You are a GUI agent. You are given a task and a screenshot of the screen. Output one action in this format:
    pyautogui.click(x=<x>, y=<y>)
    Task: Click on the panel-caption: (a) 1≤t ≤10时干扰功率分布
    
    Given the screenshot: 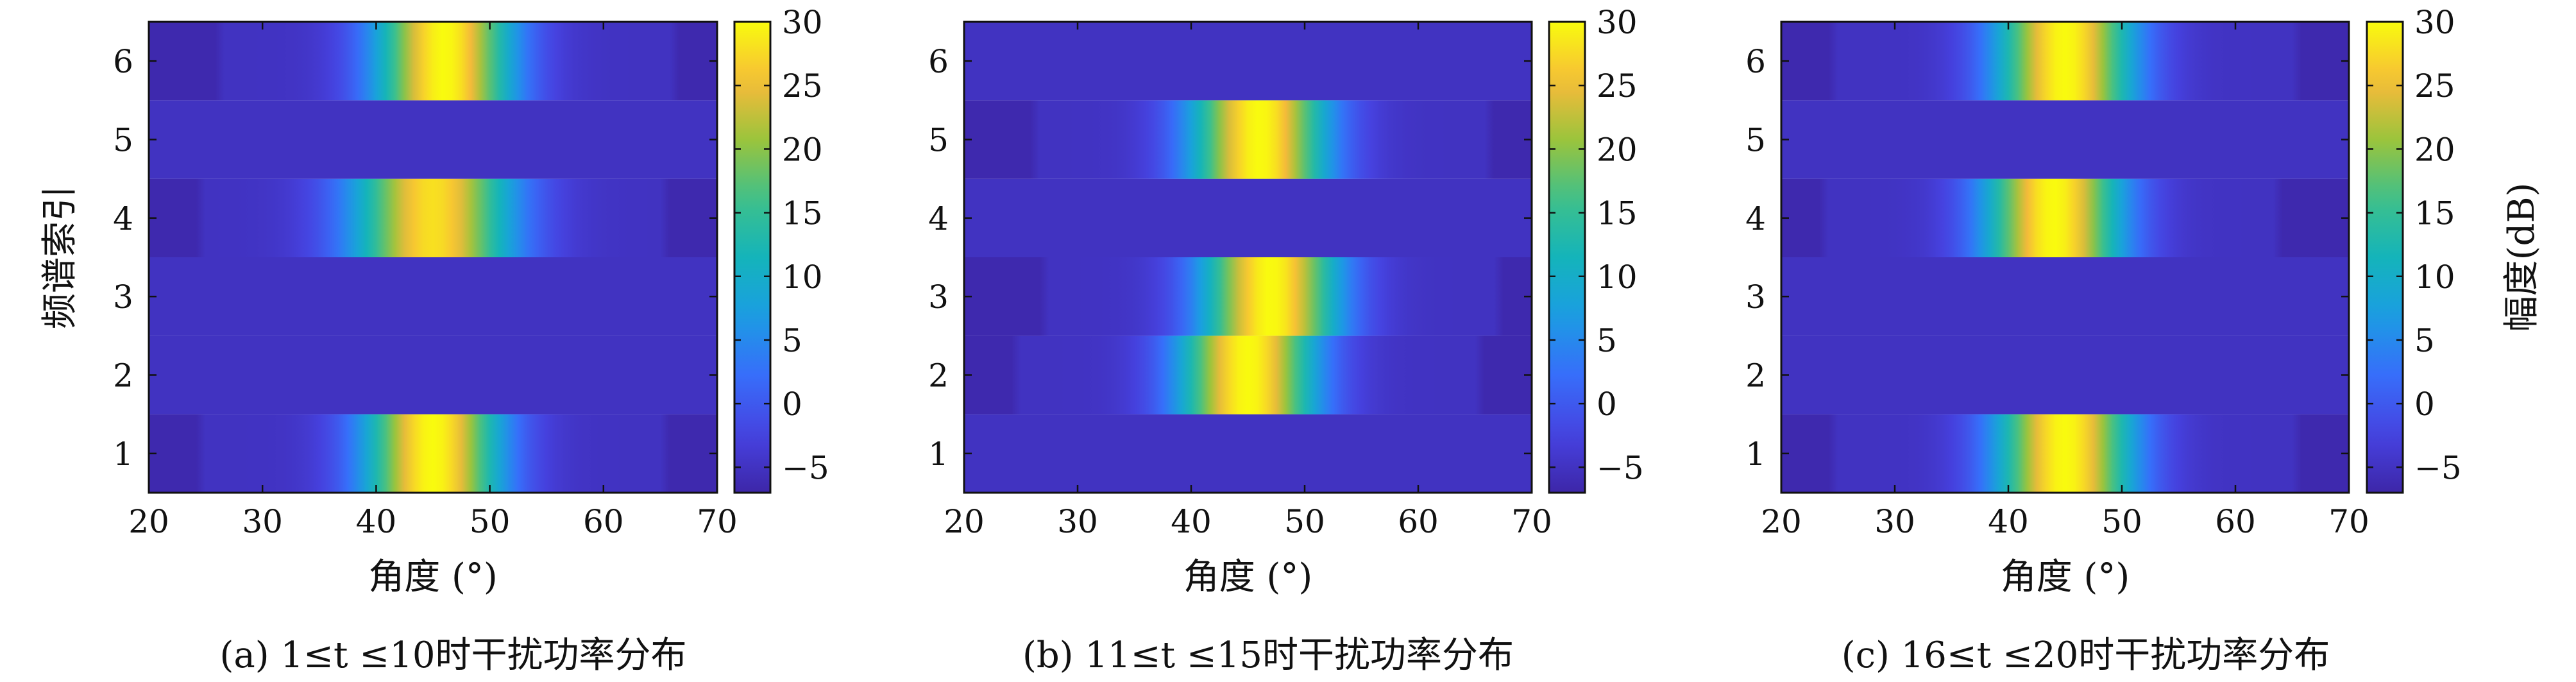 What is the action you would take?
    pyautogui.click(x=453, y=655)
    